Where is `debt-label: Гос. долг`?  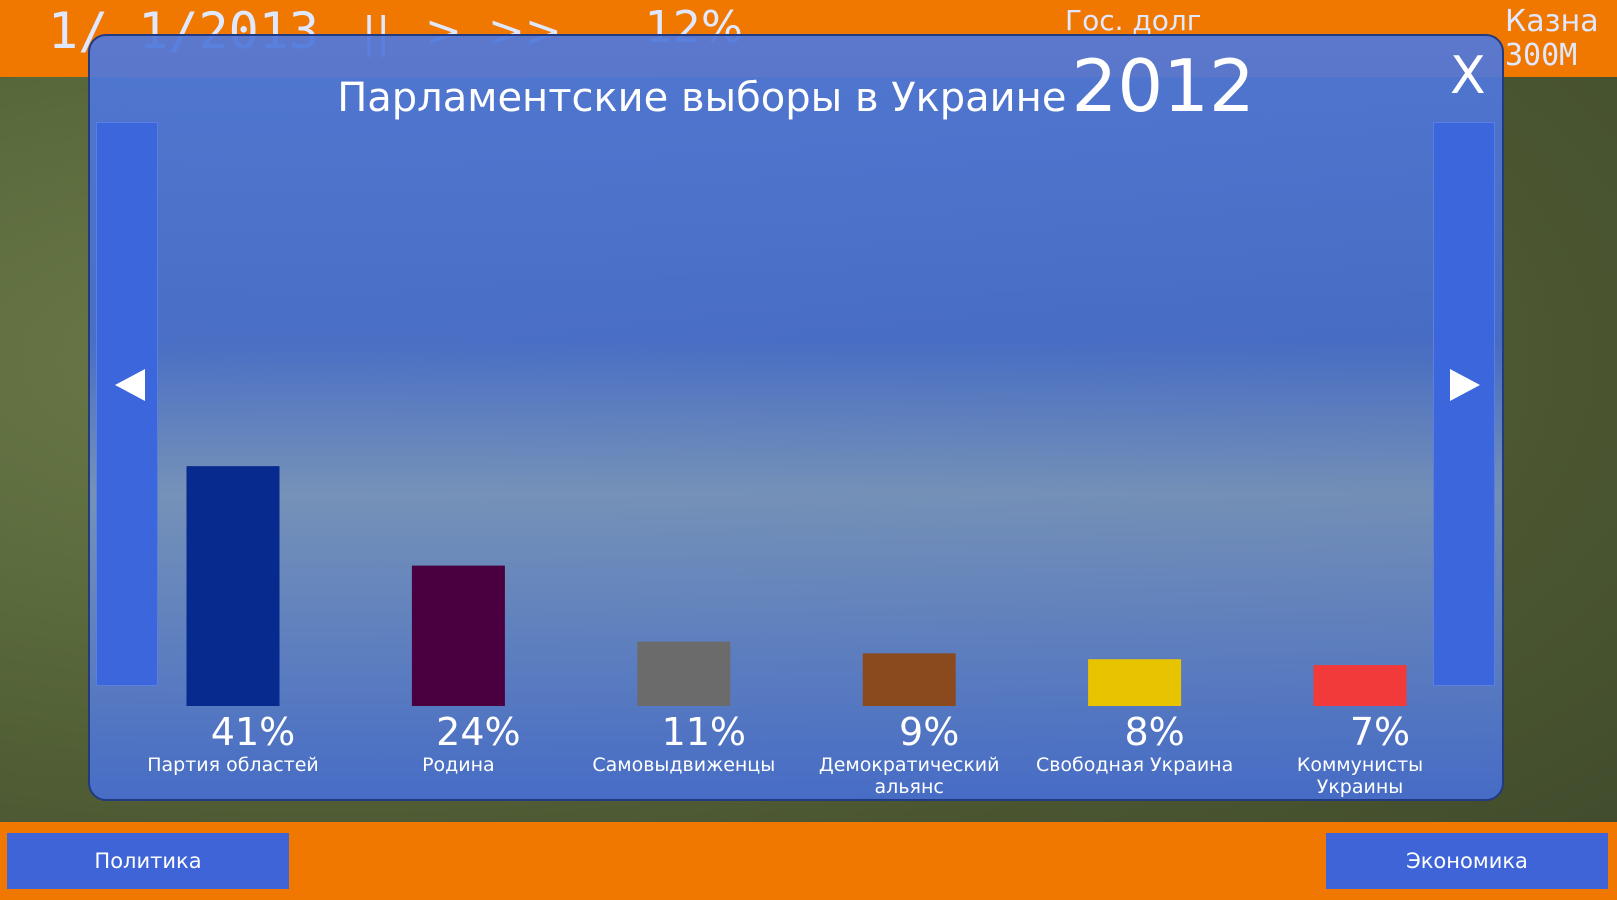 debt-label: Гос. долг is located at coordinates (1133, 20).